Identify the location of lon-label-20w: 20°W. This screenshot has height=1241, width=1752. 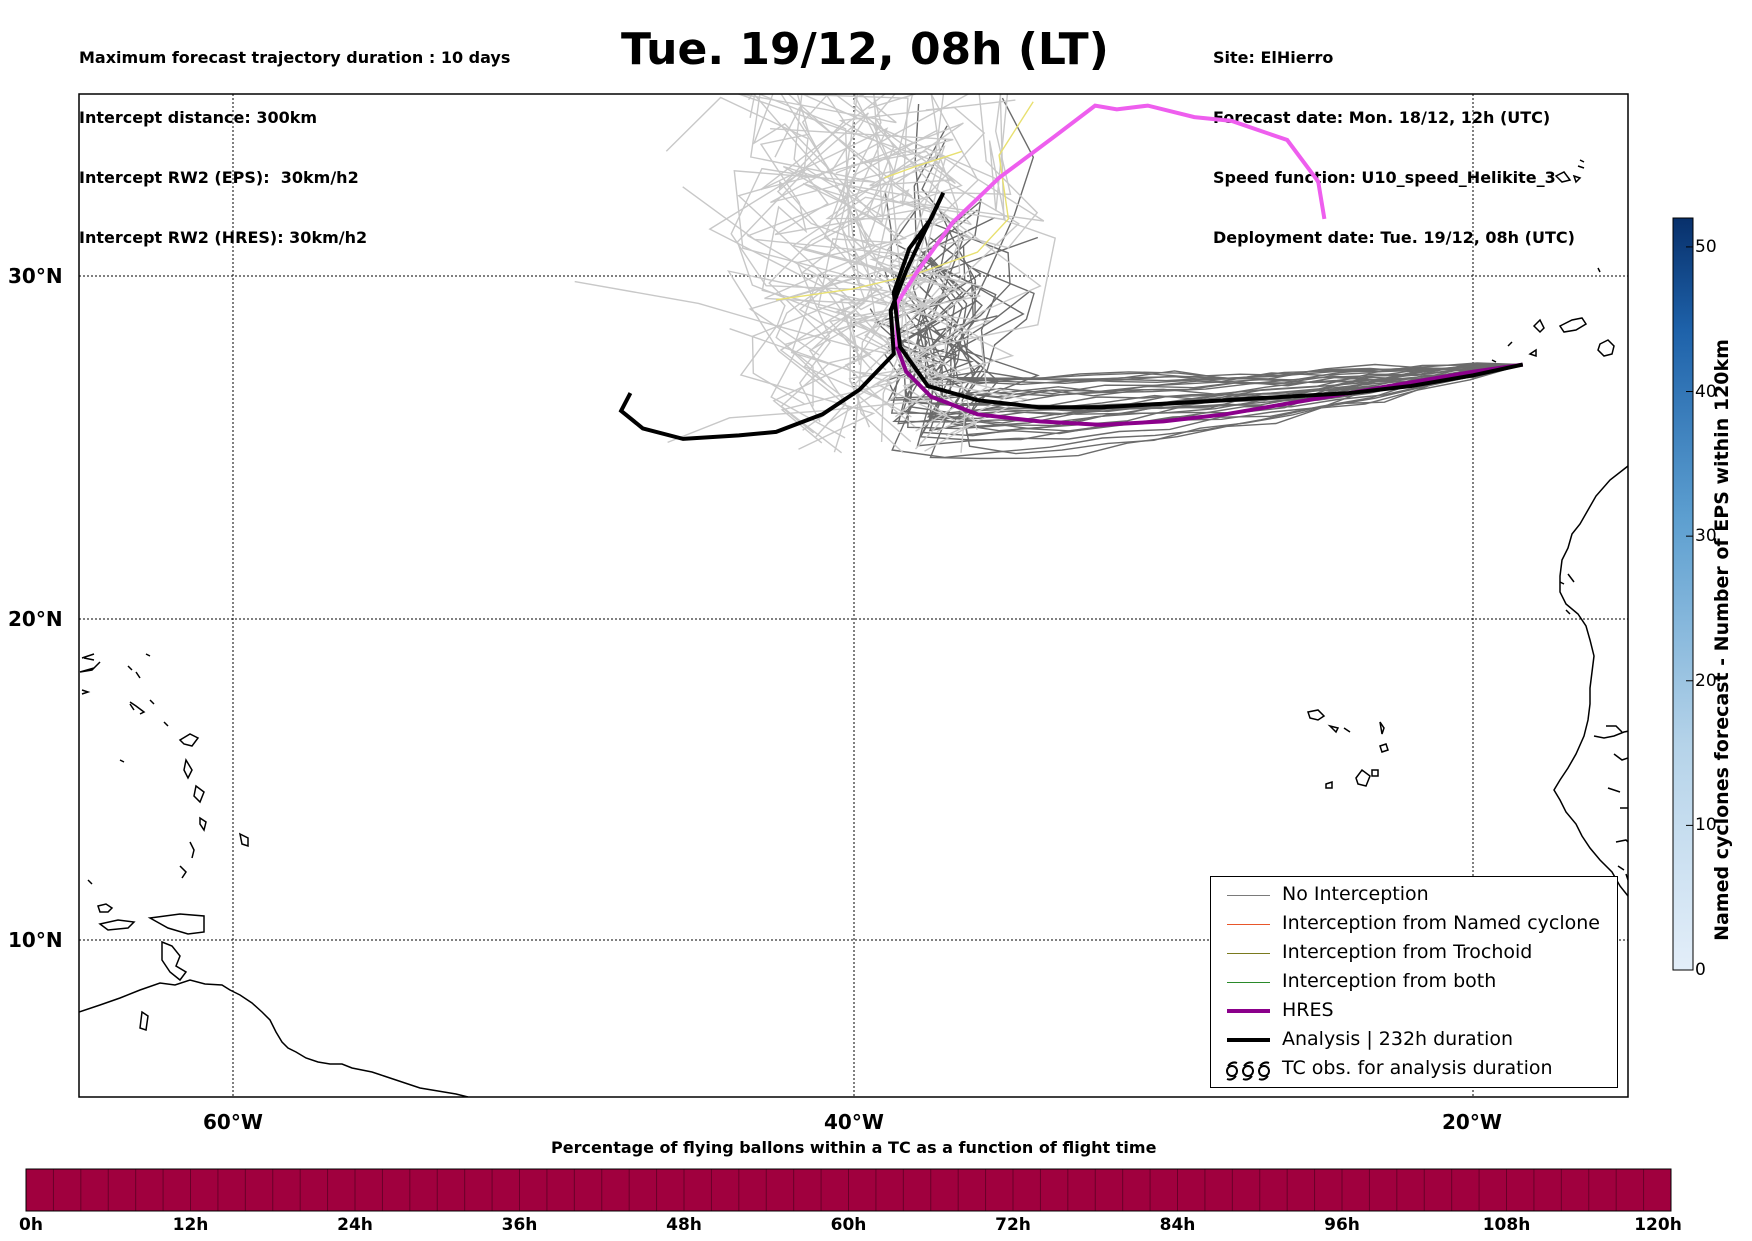
(1472, 1122).